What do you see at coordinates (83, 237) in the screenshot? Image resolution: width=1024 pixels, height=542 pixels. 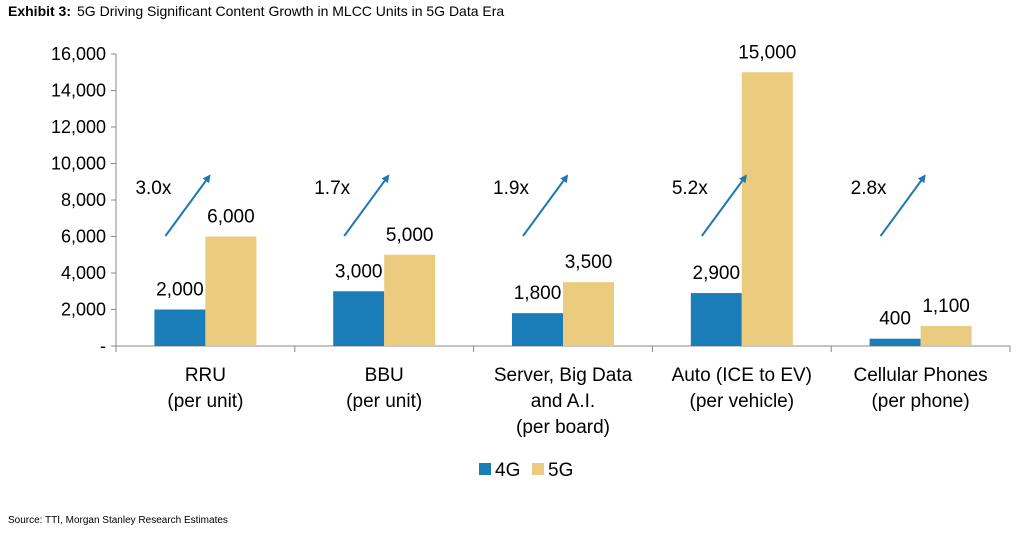 I see `y-tick-label: 6,000` at bounding box center [83, 237].